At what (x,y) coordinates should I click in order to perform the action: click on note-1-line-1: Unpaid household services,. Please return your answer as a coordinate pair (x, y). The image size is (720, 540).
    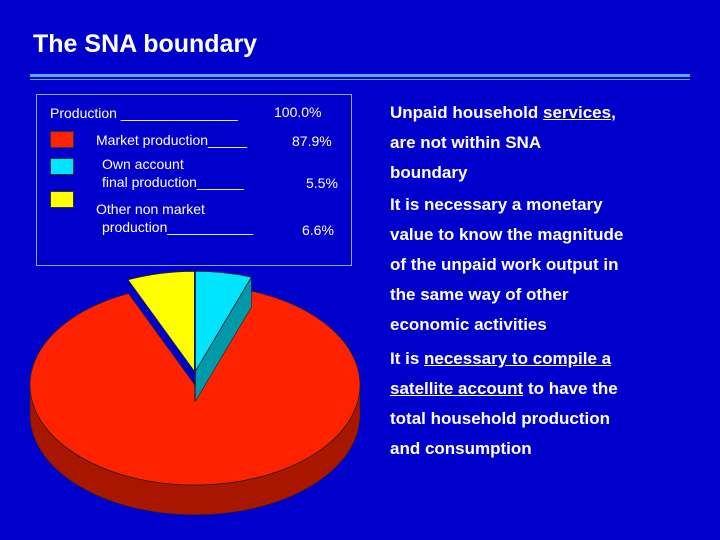
    Looking at the image, I should click on (503, 113).